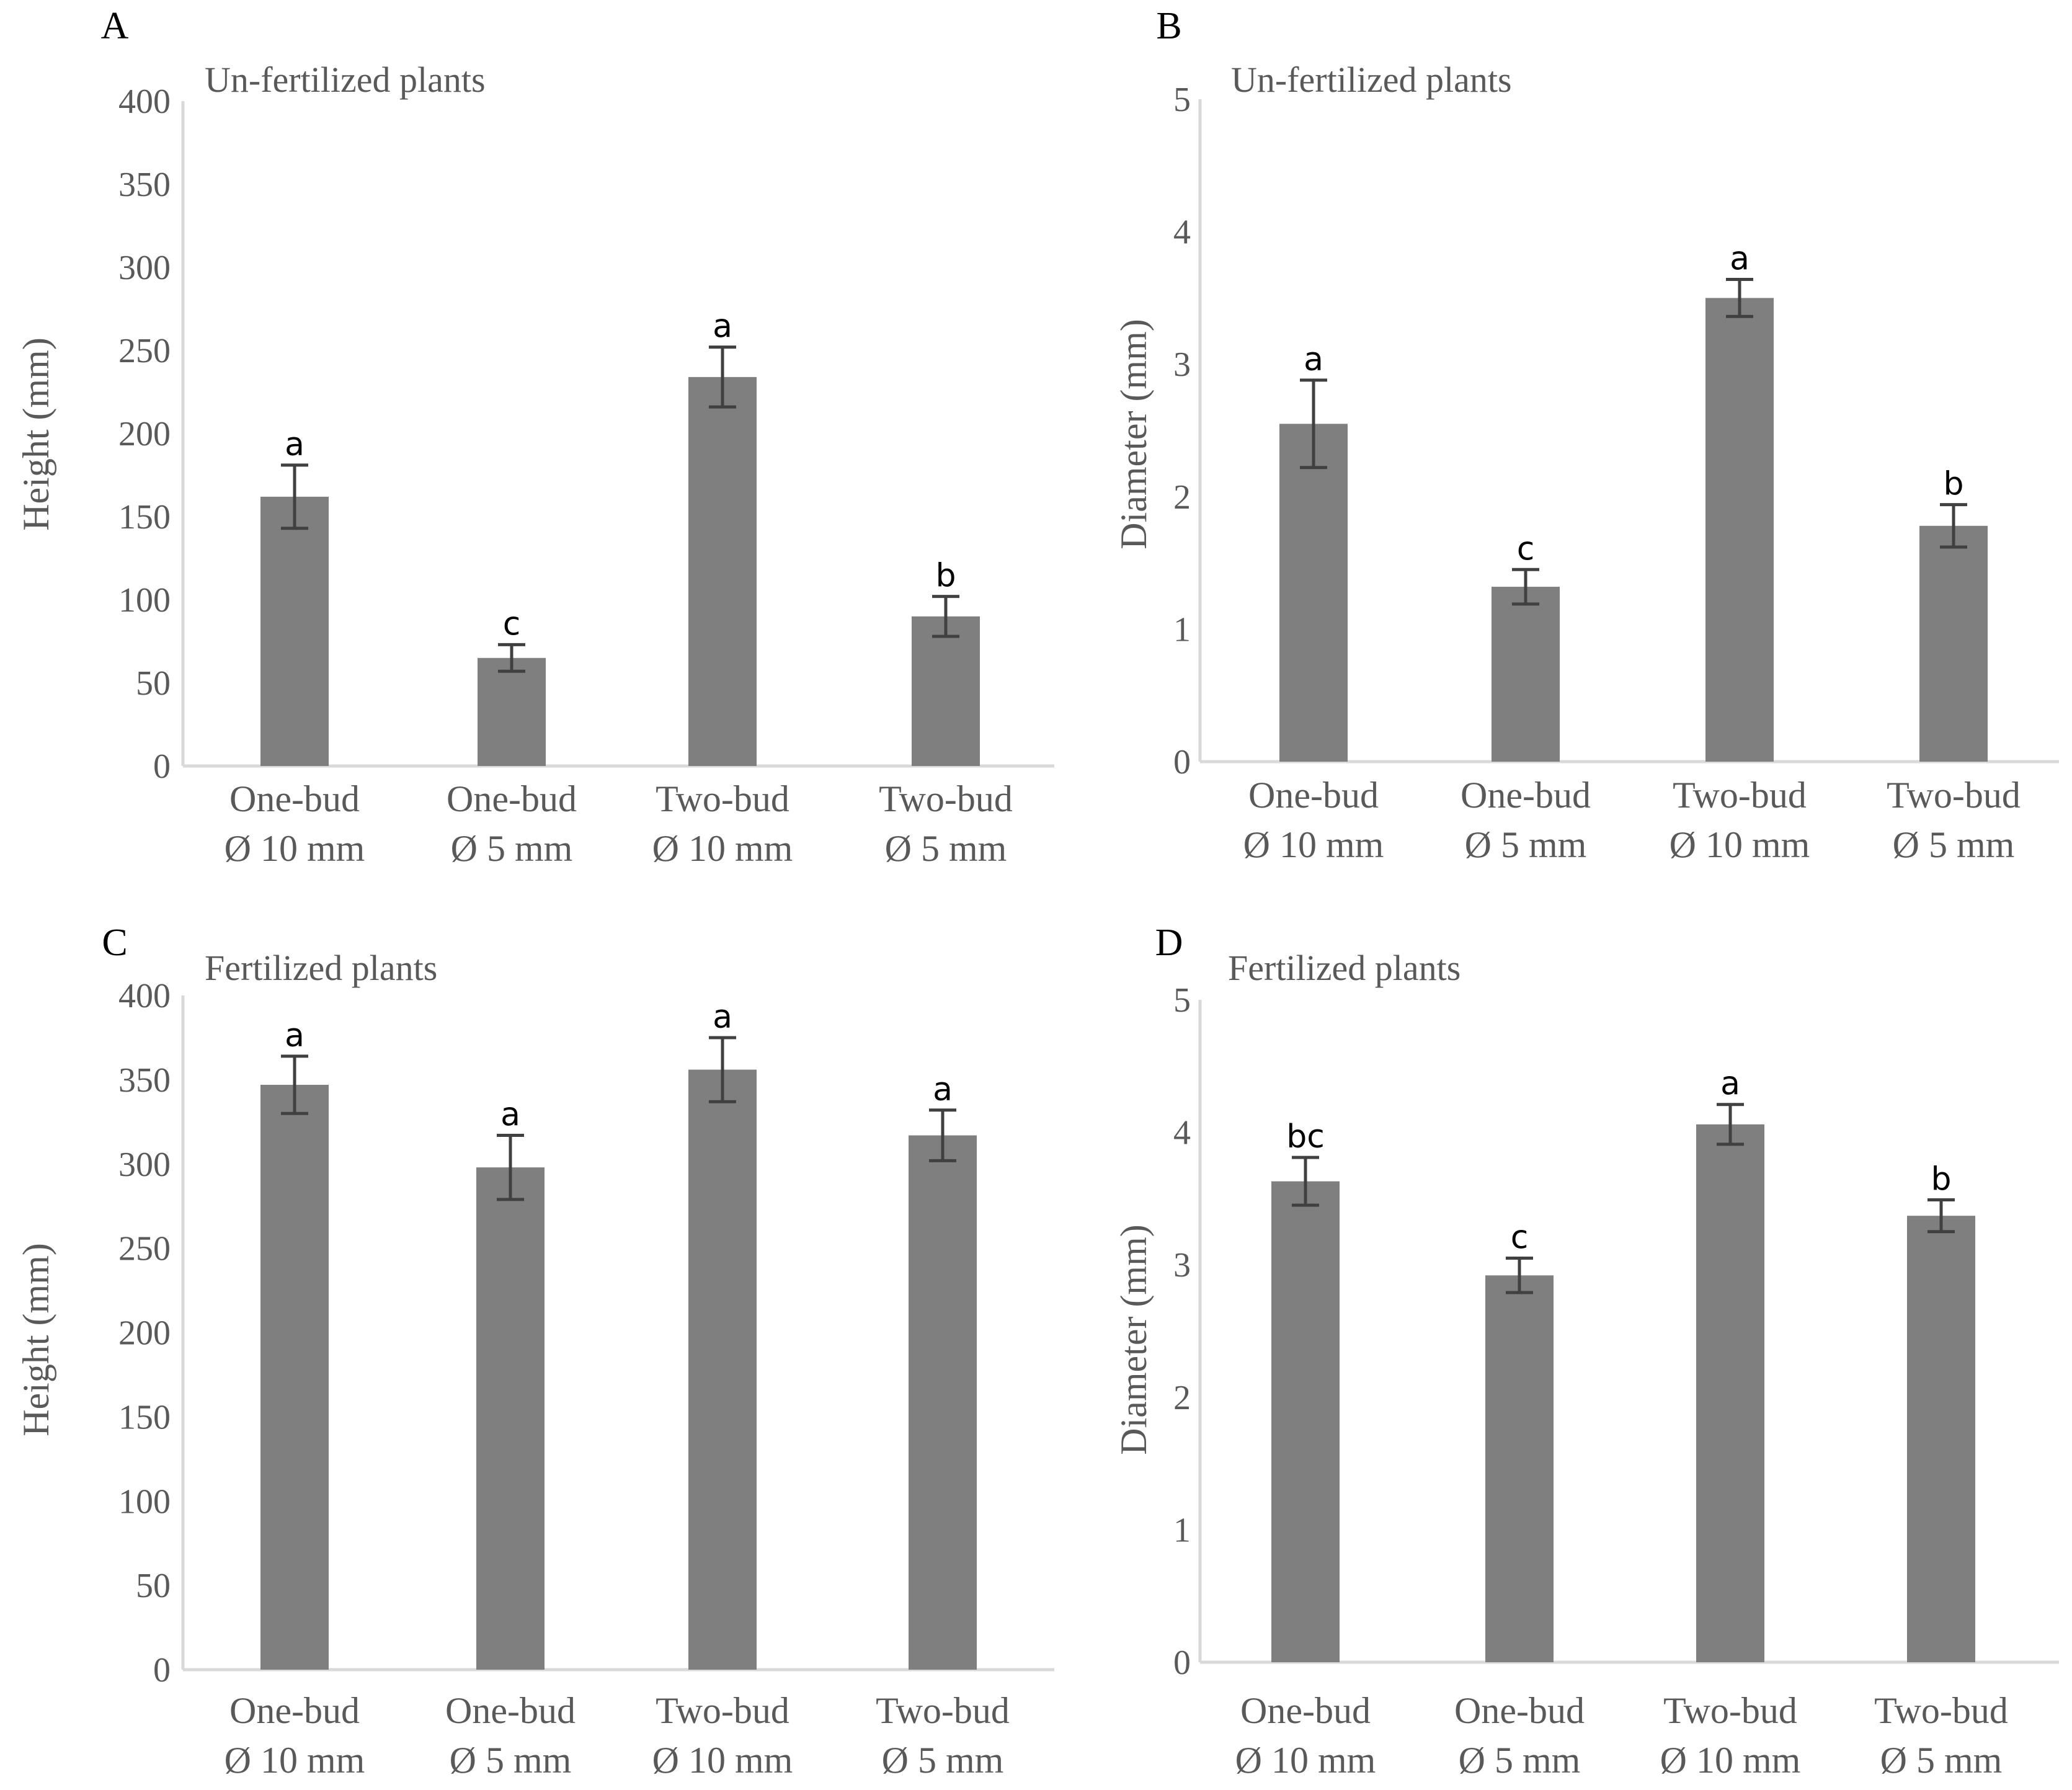 Image resolution: width=2072 pixels, height=1790 pixels. I want to click on chart-title-c: Fertilized plants, so click(321, 968).